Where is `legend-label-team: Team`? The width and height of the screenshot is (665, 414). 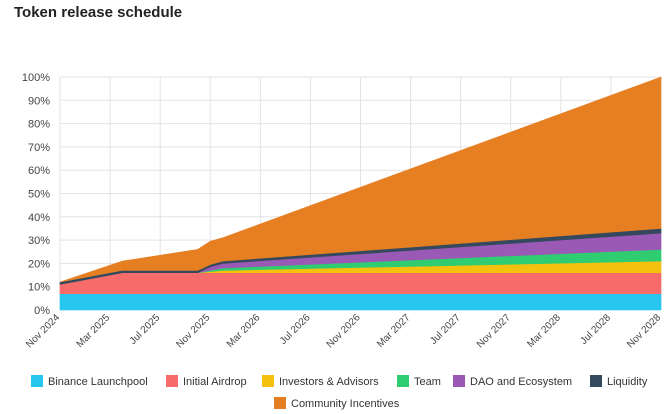
legend-label-team: Team is located at coordinates (427, 382).